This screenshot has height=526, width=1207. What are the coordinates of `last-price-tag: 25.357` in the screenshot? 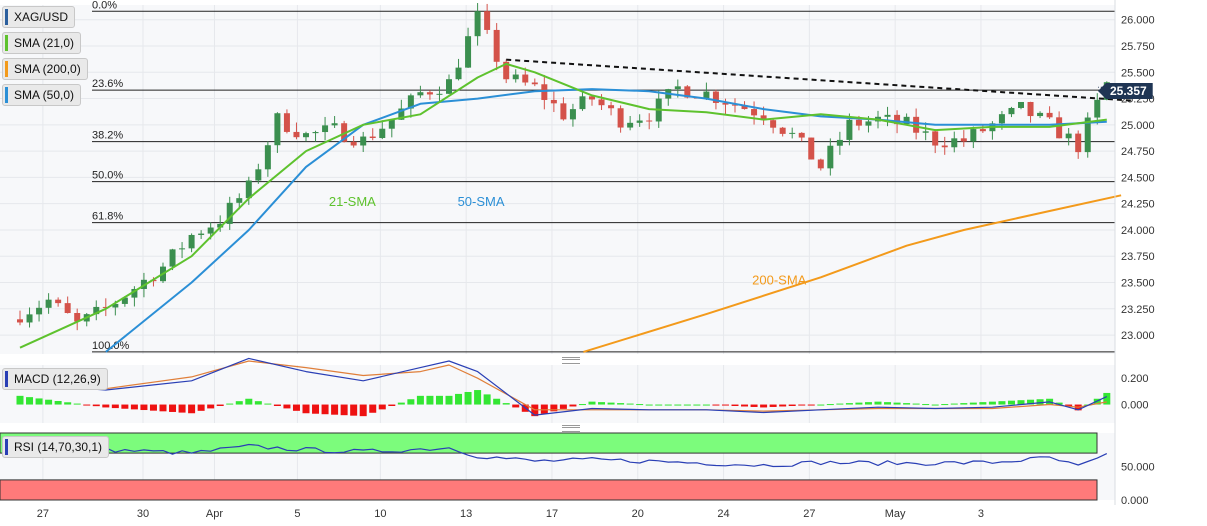 It's located at (1125, 91).